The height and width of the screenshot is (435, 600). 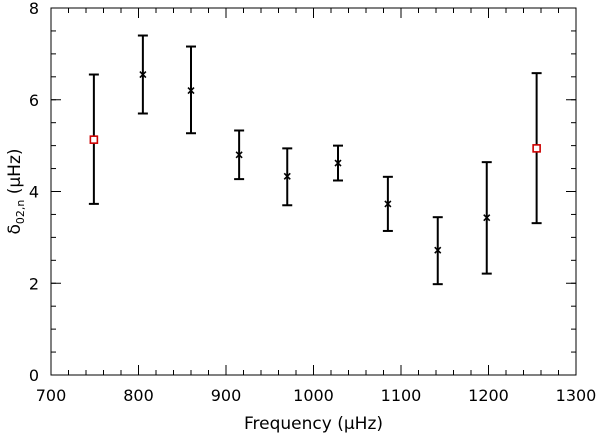 I want to click on y-axis-label: δ02,n (μHz), so click(x=16, y=191).